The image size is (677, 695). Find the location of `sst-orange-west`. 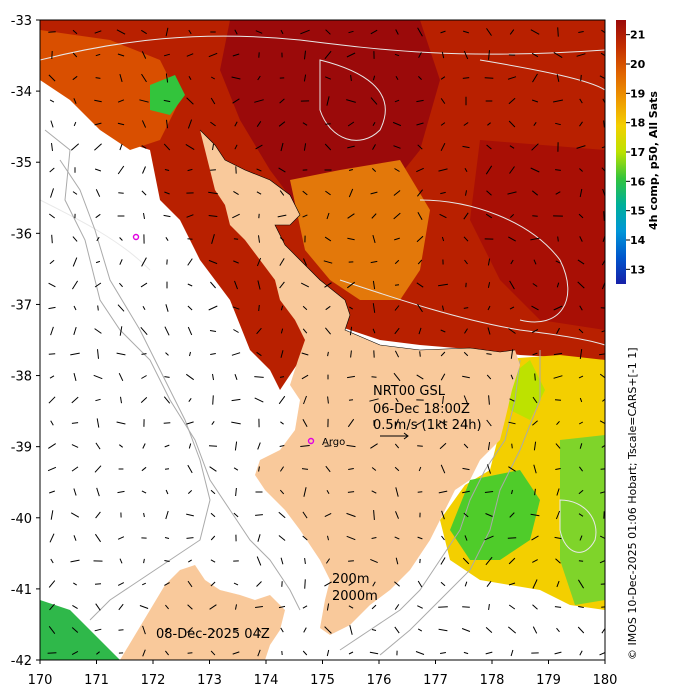

sst-orange-west is located at coordinates (110, 90).